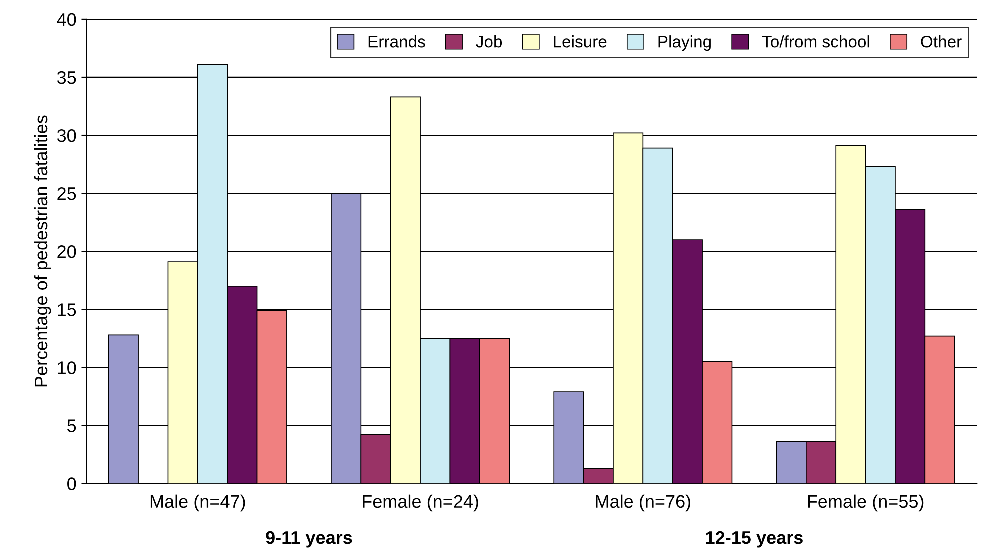 This screenshot has width=984, height=556. I want to click on legend-label: Leisure, so click(580, 42).